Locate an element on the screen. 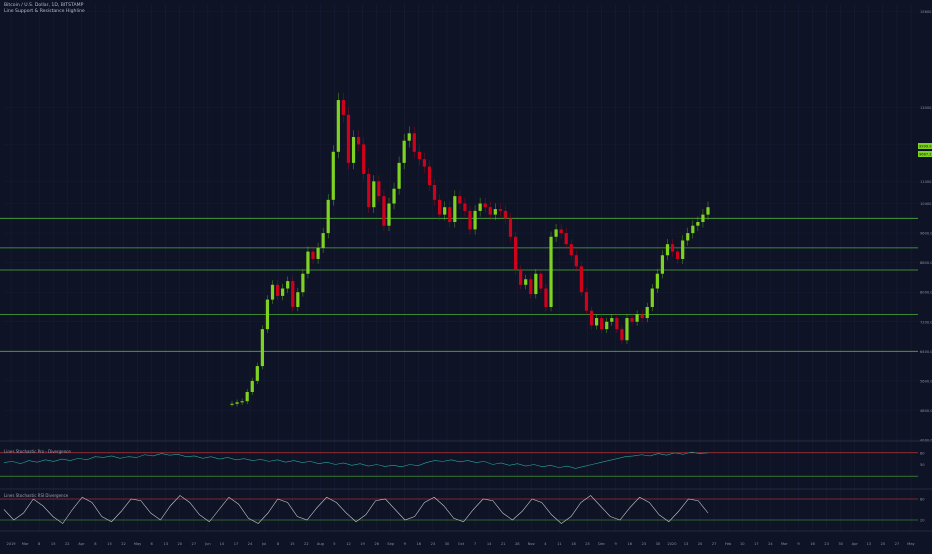  x-tick-label: Jul is located at coordinates (263, 544).